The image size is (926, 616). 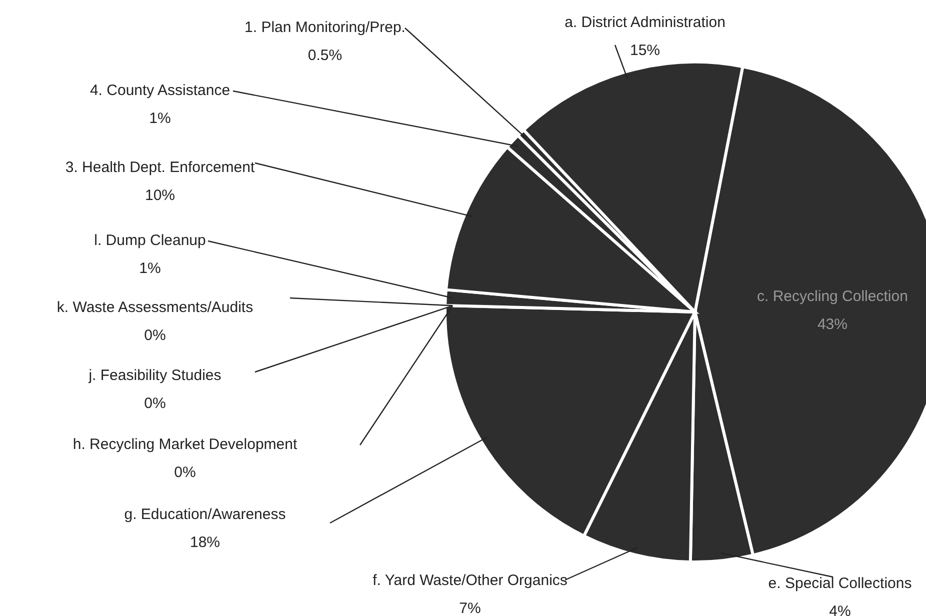 I want to click on data-label: 7%, so click(x=470, y=608).